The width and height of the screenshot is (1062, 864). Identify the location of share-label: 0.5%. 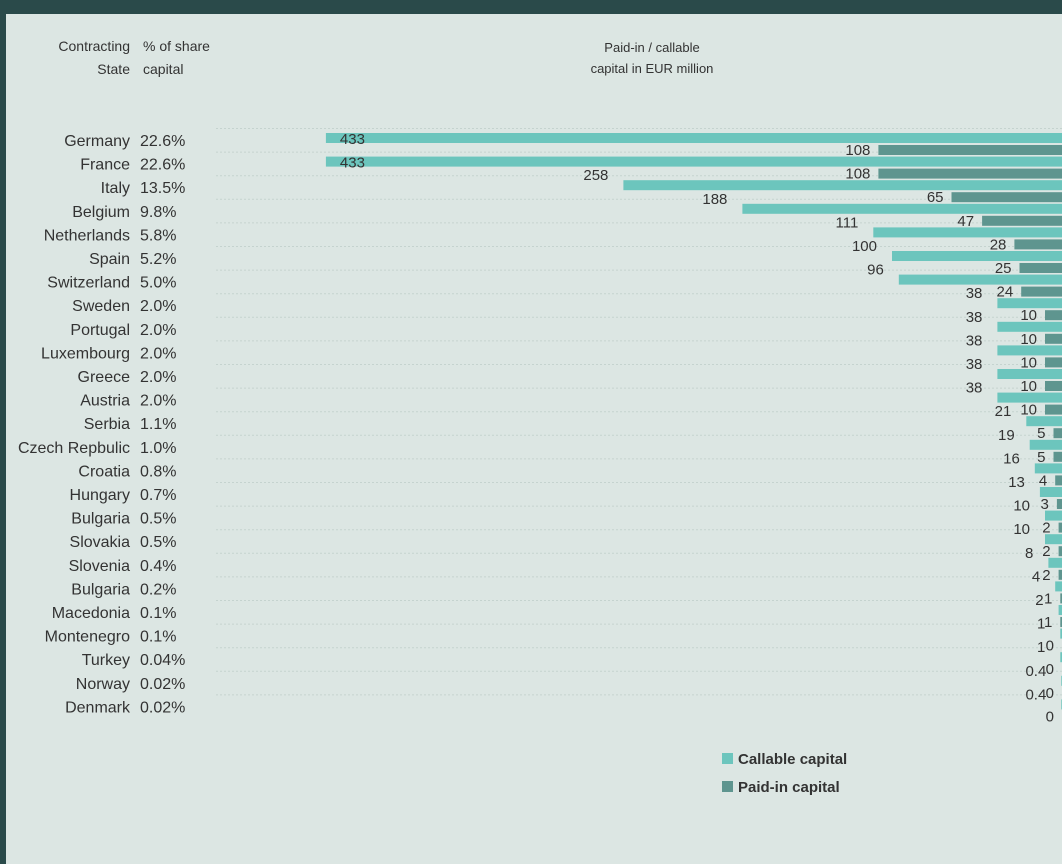
(158, 542).